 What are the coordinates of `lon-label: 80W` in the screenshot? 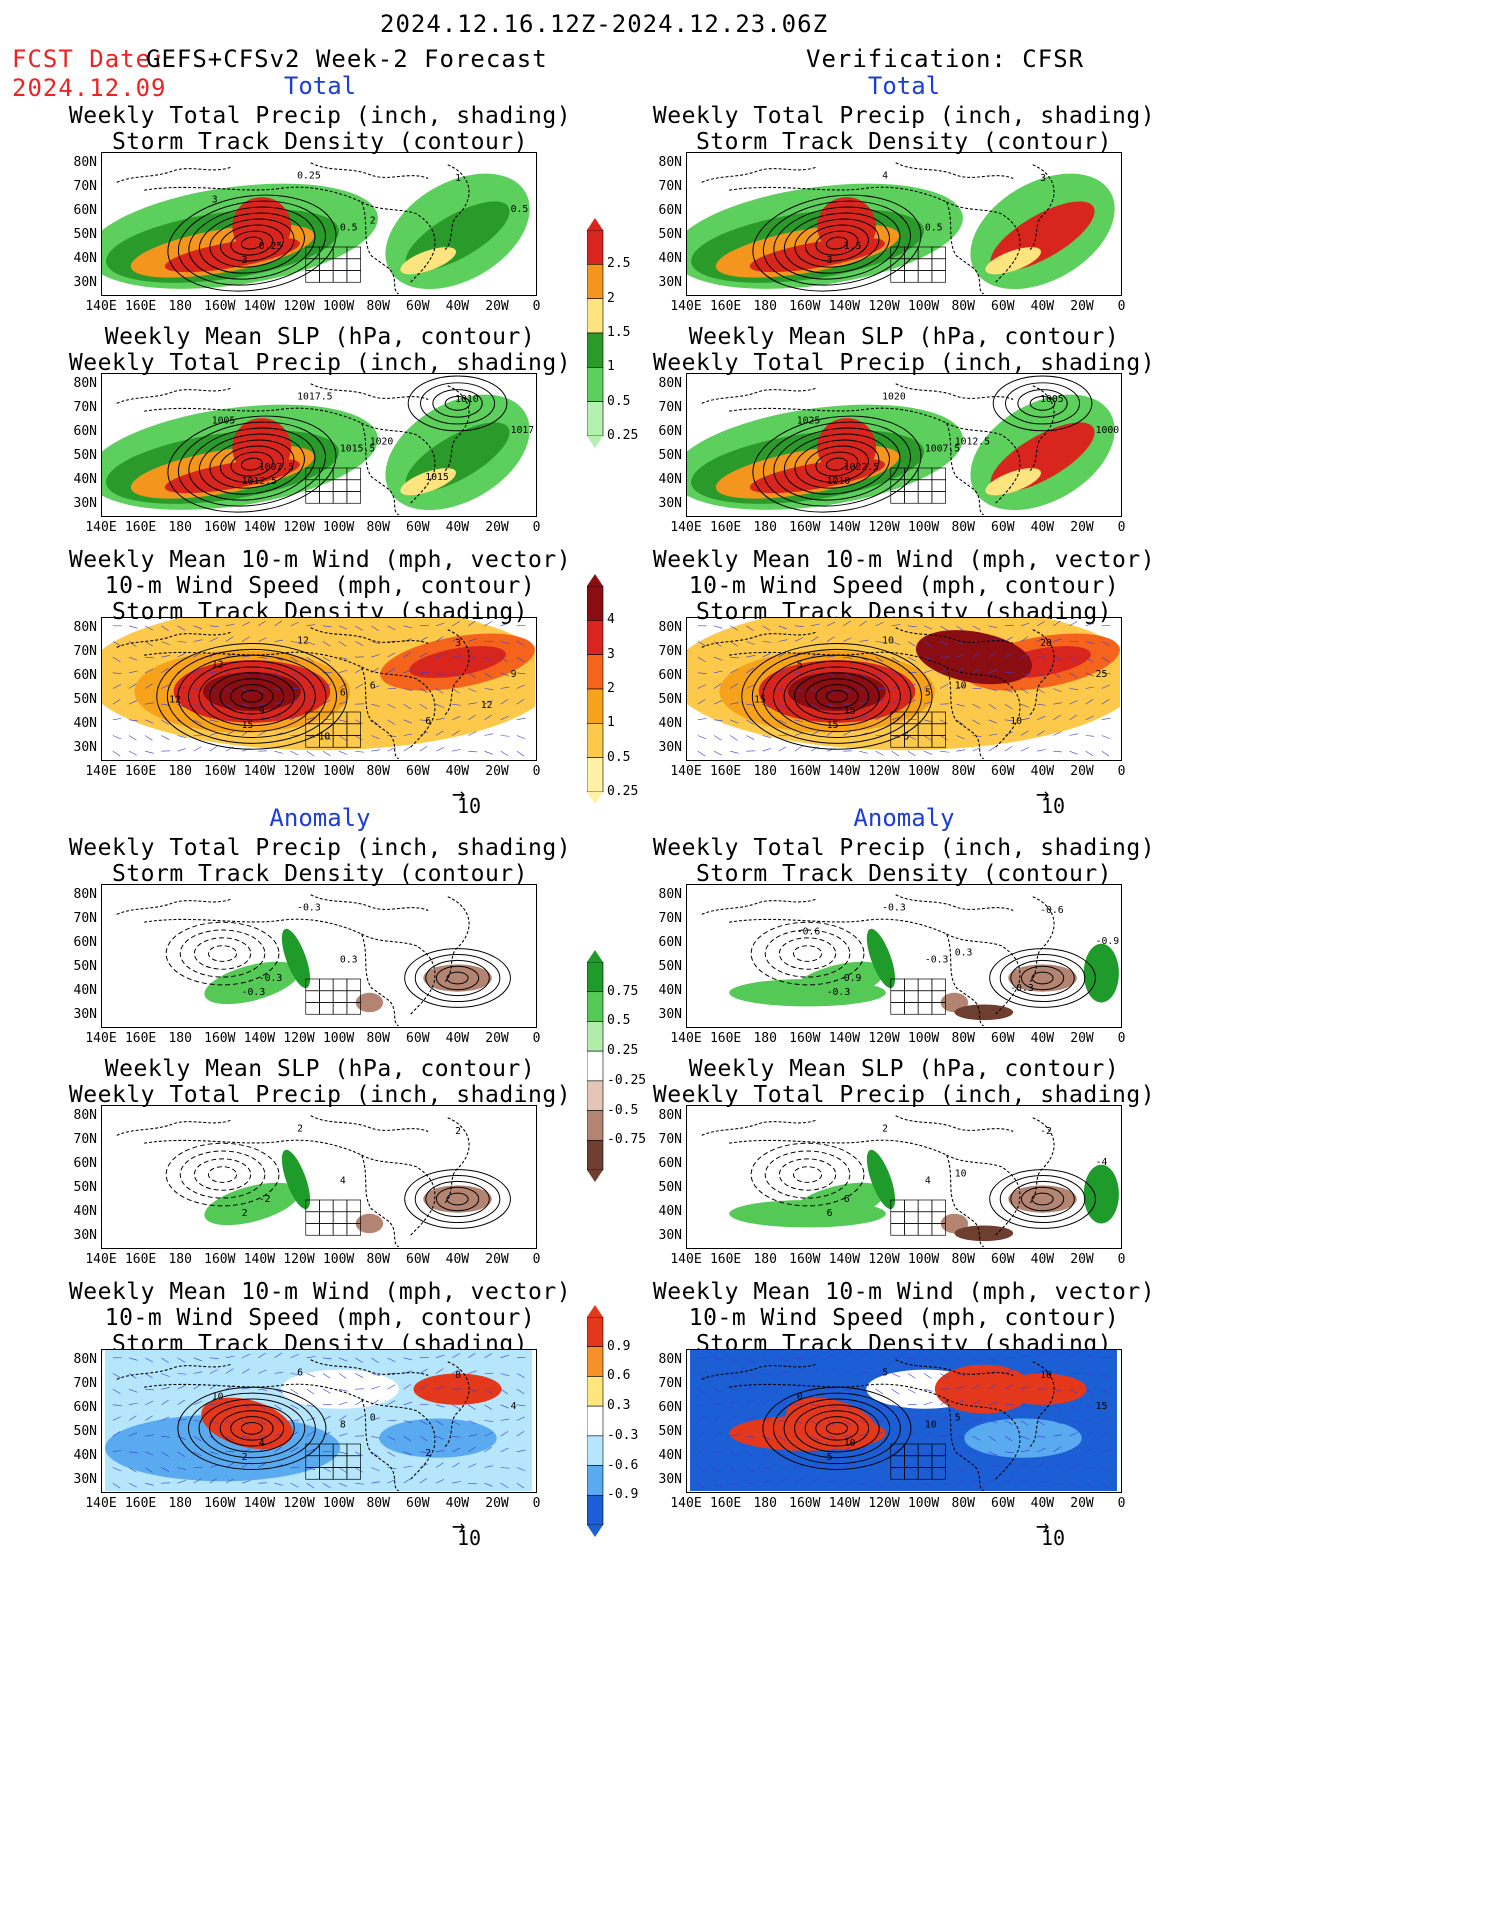 It's located at (963, 771).